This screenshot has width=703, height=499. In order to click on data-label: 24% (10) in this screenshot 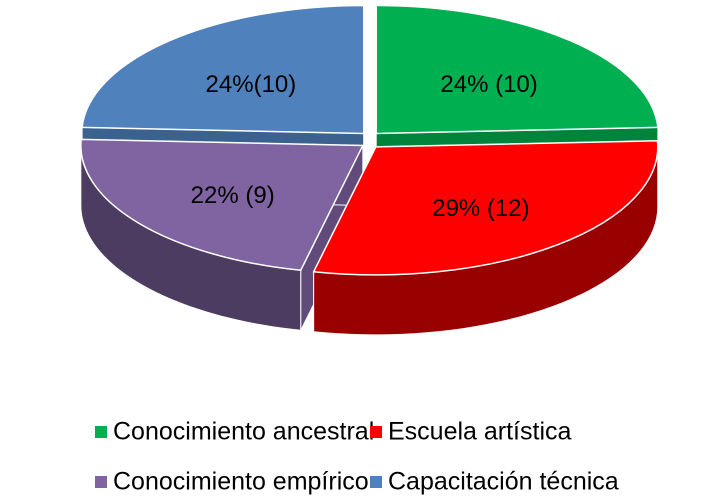, I will do `click(488, 84)`.